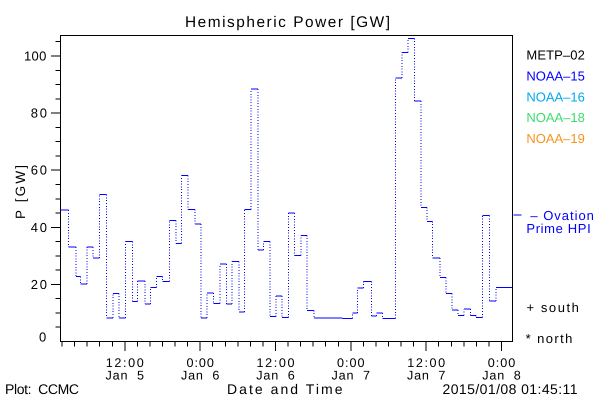 This screenshot has height=400, width=600. Describe the element at coordinates (549, 338) in the screenshot. I see `svg-text: * north` at that location.